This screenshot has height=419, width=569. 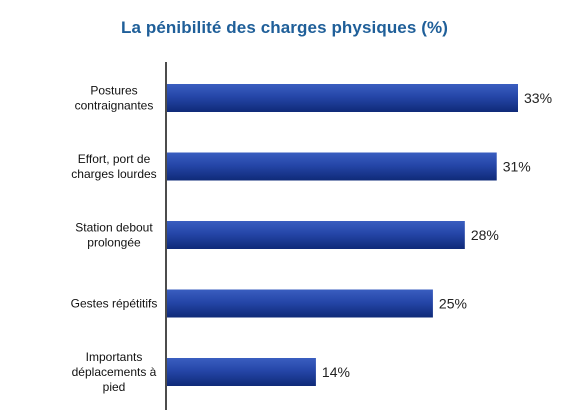 I want to click on value-label-3: 25%, so click(x=453, y=304).